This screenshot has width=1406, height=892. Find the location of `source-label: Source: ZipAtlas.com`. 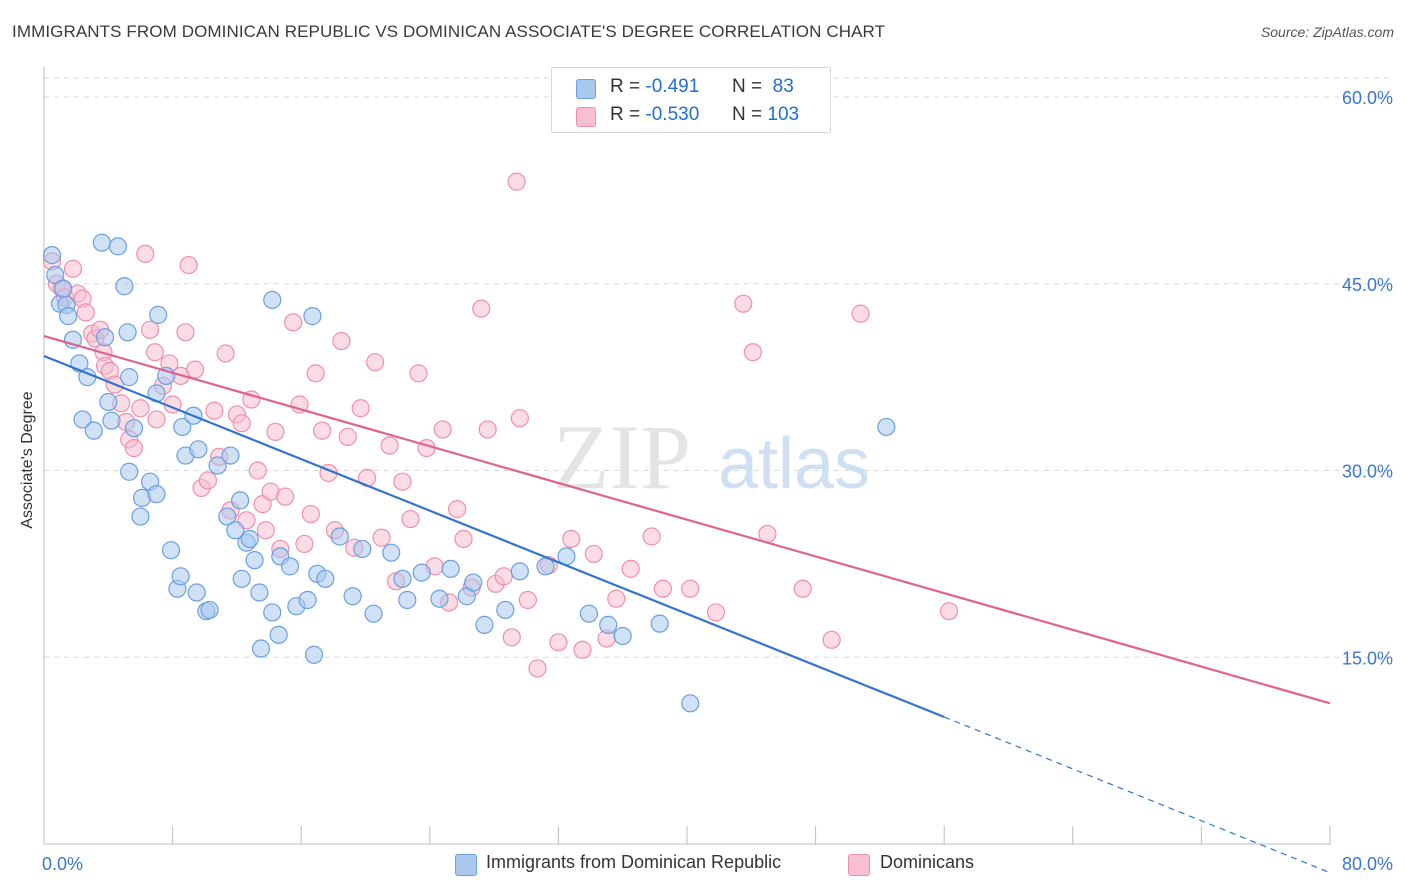

source-label: Source: ZipAtlas.com is located at coordinates (1327, 32).